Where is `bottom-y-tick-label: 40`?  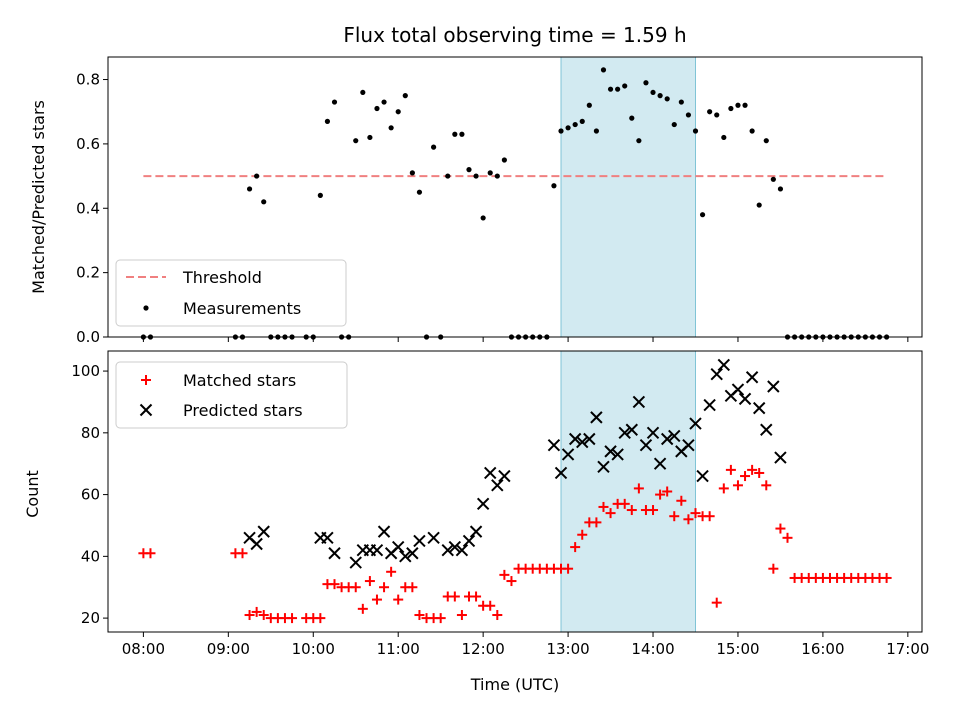 bottom-y-tick-label: 40 is located at coordinates (90, 556).